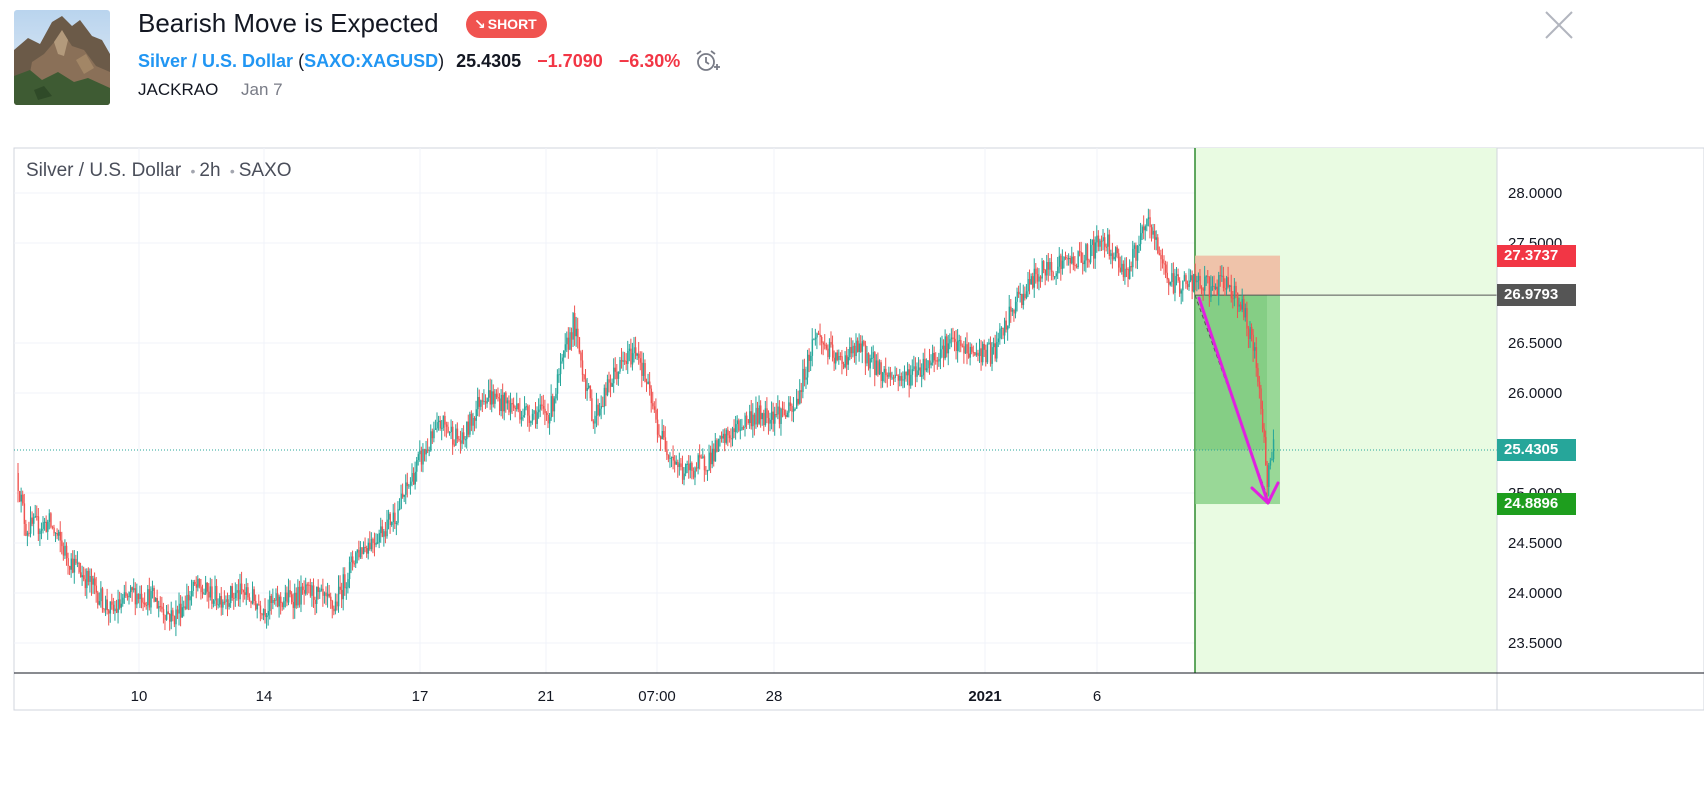 This screenshot has height=796, width=1704. Describe the element at coordinates (371, 60) in the screenshot. I see `symbol-code-link: SAXO:XAGUSD` at that location.